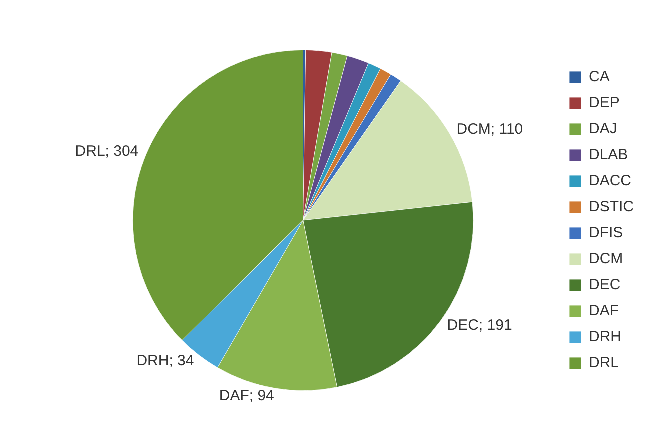  Describe the element at coordinates (605, 337) in the screenshot. I see `legend-label: DRH` at that location.